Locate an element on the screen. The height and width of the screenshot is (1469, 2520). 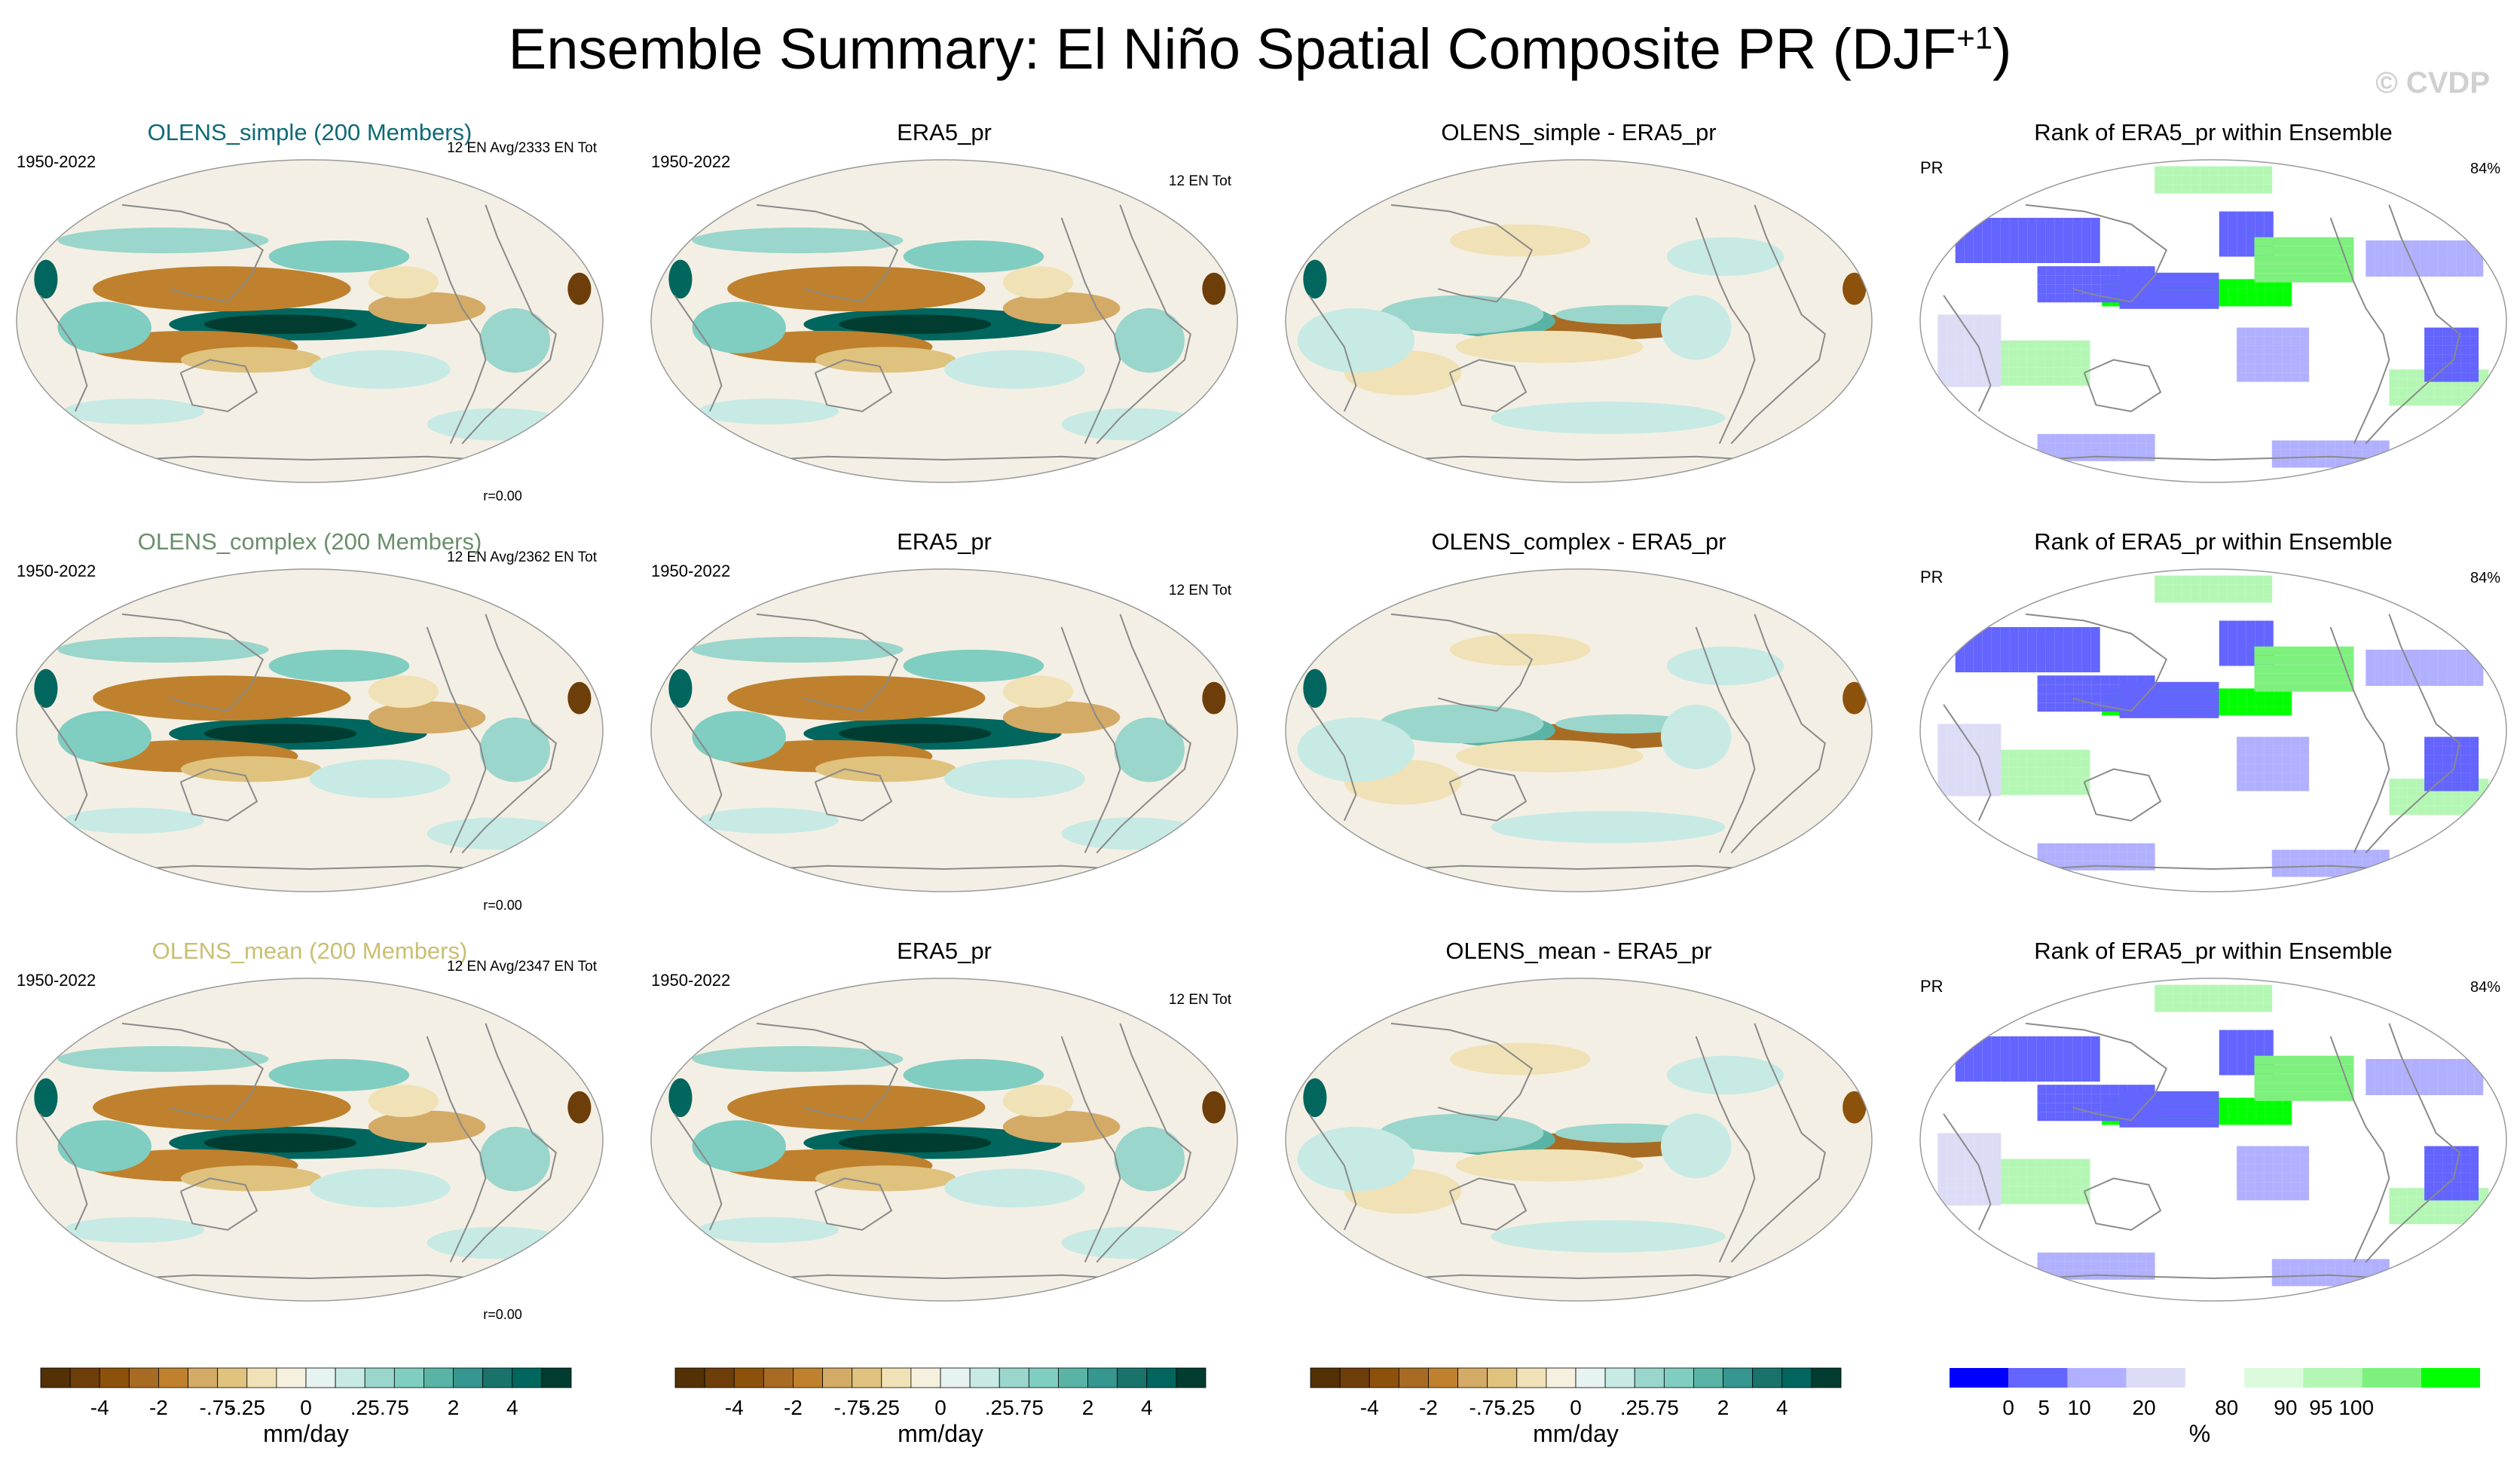
colorbar-tick-label: -.75 is located at coordinates (852, 1407).